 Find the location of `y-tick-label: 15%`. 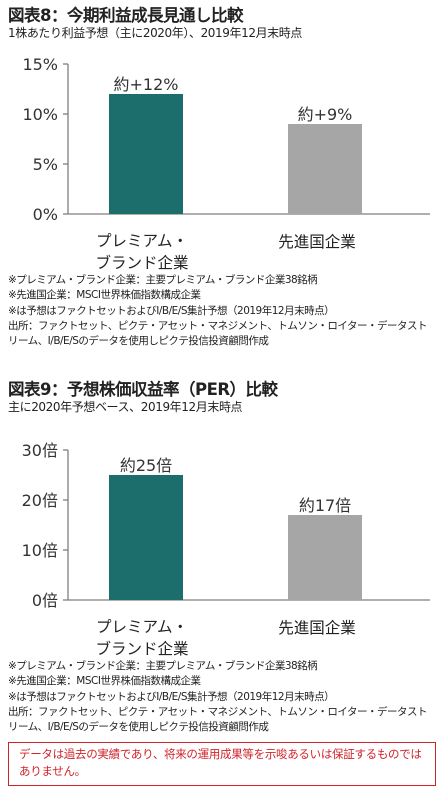

y-tick-label: 15% is located at coordinates (40, 64).